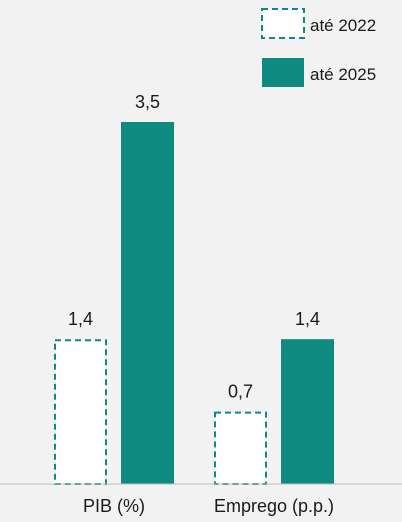 The image size is (402, 522). Describe the element at coordinates (318, 47) in the screenshot. I see `legend: até 2022 até 2025` at that location.